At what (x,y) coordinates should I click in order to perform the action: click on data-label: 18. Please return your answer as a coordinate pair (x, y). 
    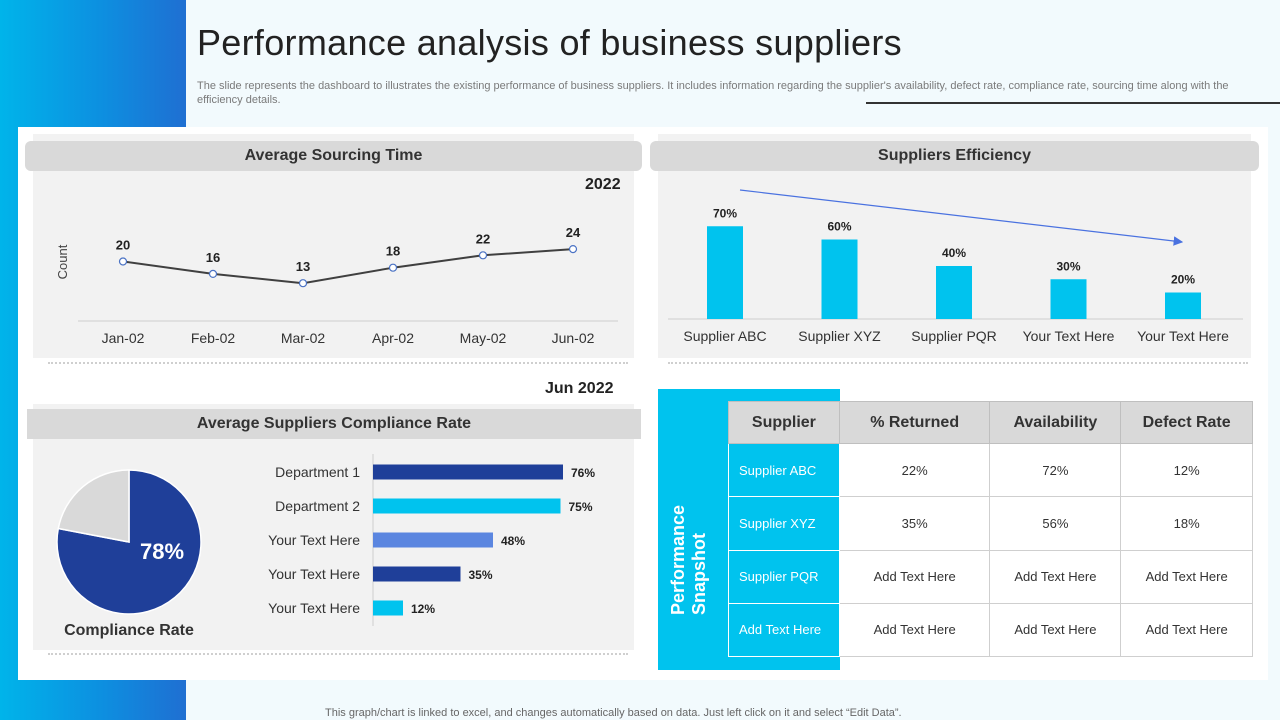
    Looking at the image, I should click on (393, 251).